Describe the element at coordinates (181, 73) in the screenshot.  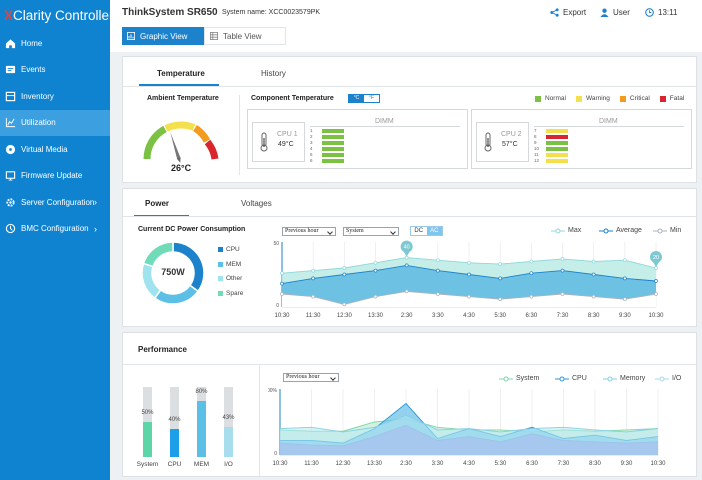
I see `tab-temperature: Temperature` at that location.